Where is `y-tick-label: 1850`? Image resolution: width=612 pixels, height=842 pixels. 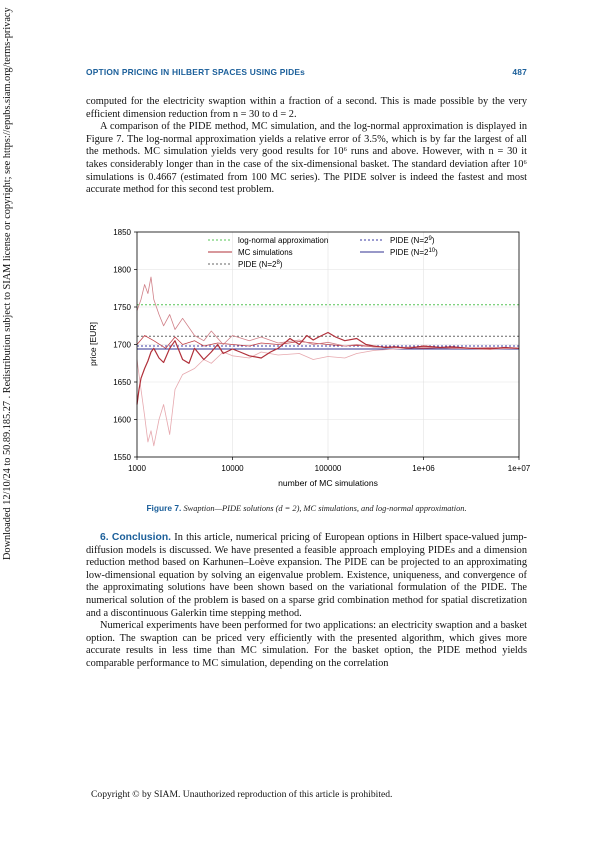
y-tick-label: 1850 is located at coordinates (122, 232).